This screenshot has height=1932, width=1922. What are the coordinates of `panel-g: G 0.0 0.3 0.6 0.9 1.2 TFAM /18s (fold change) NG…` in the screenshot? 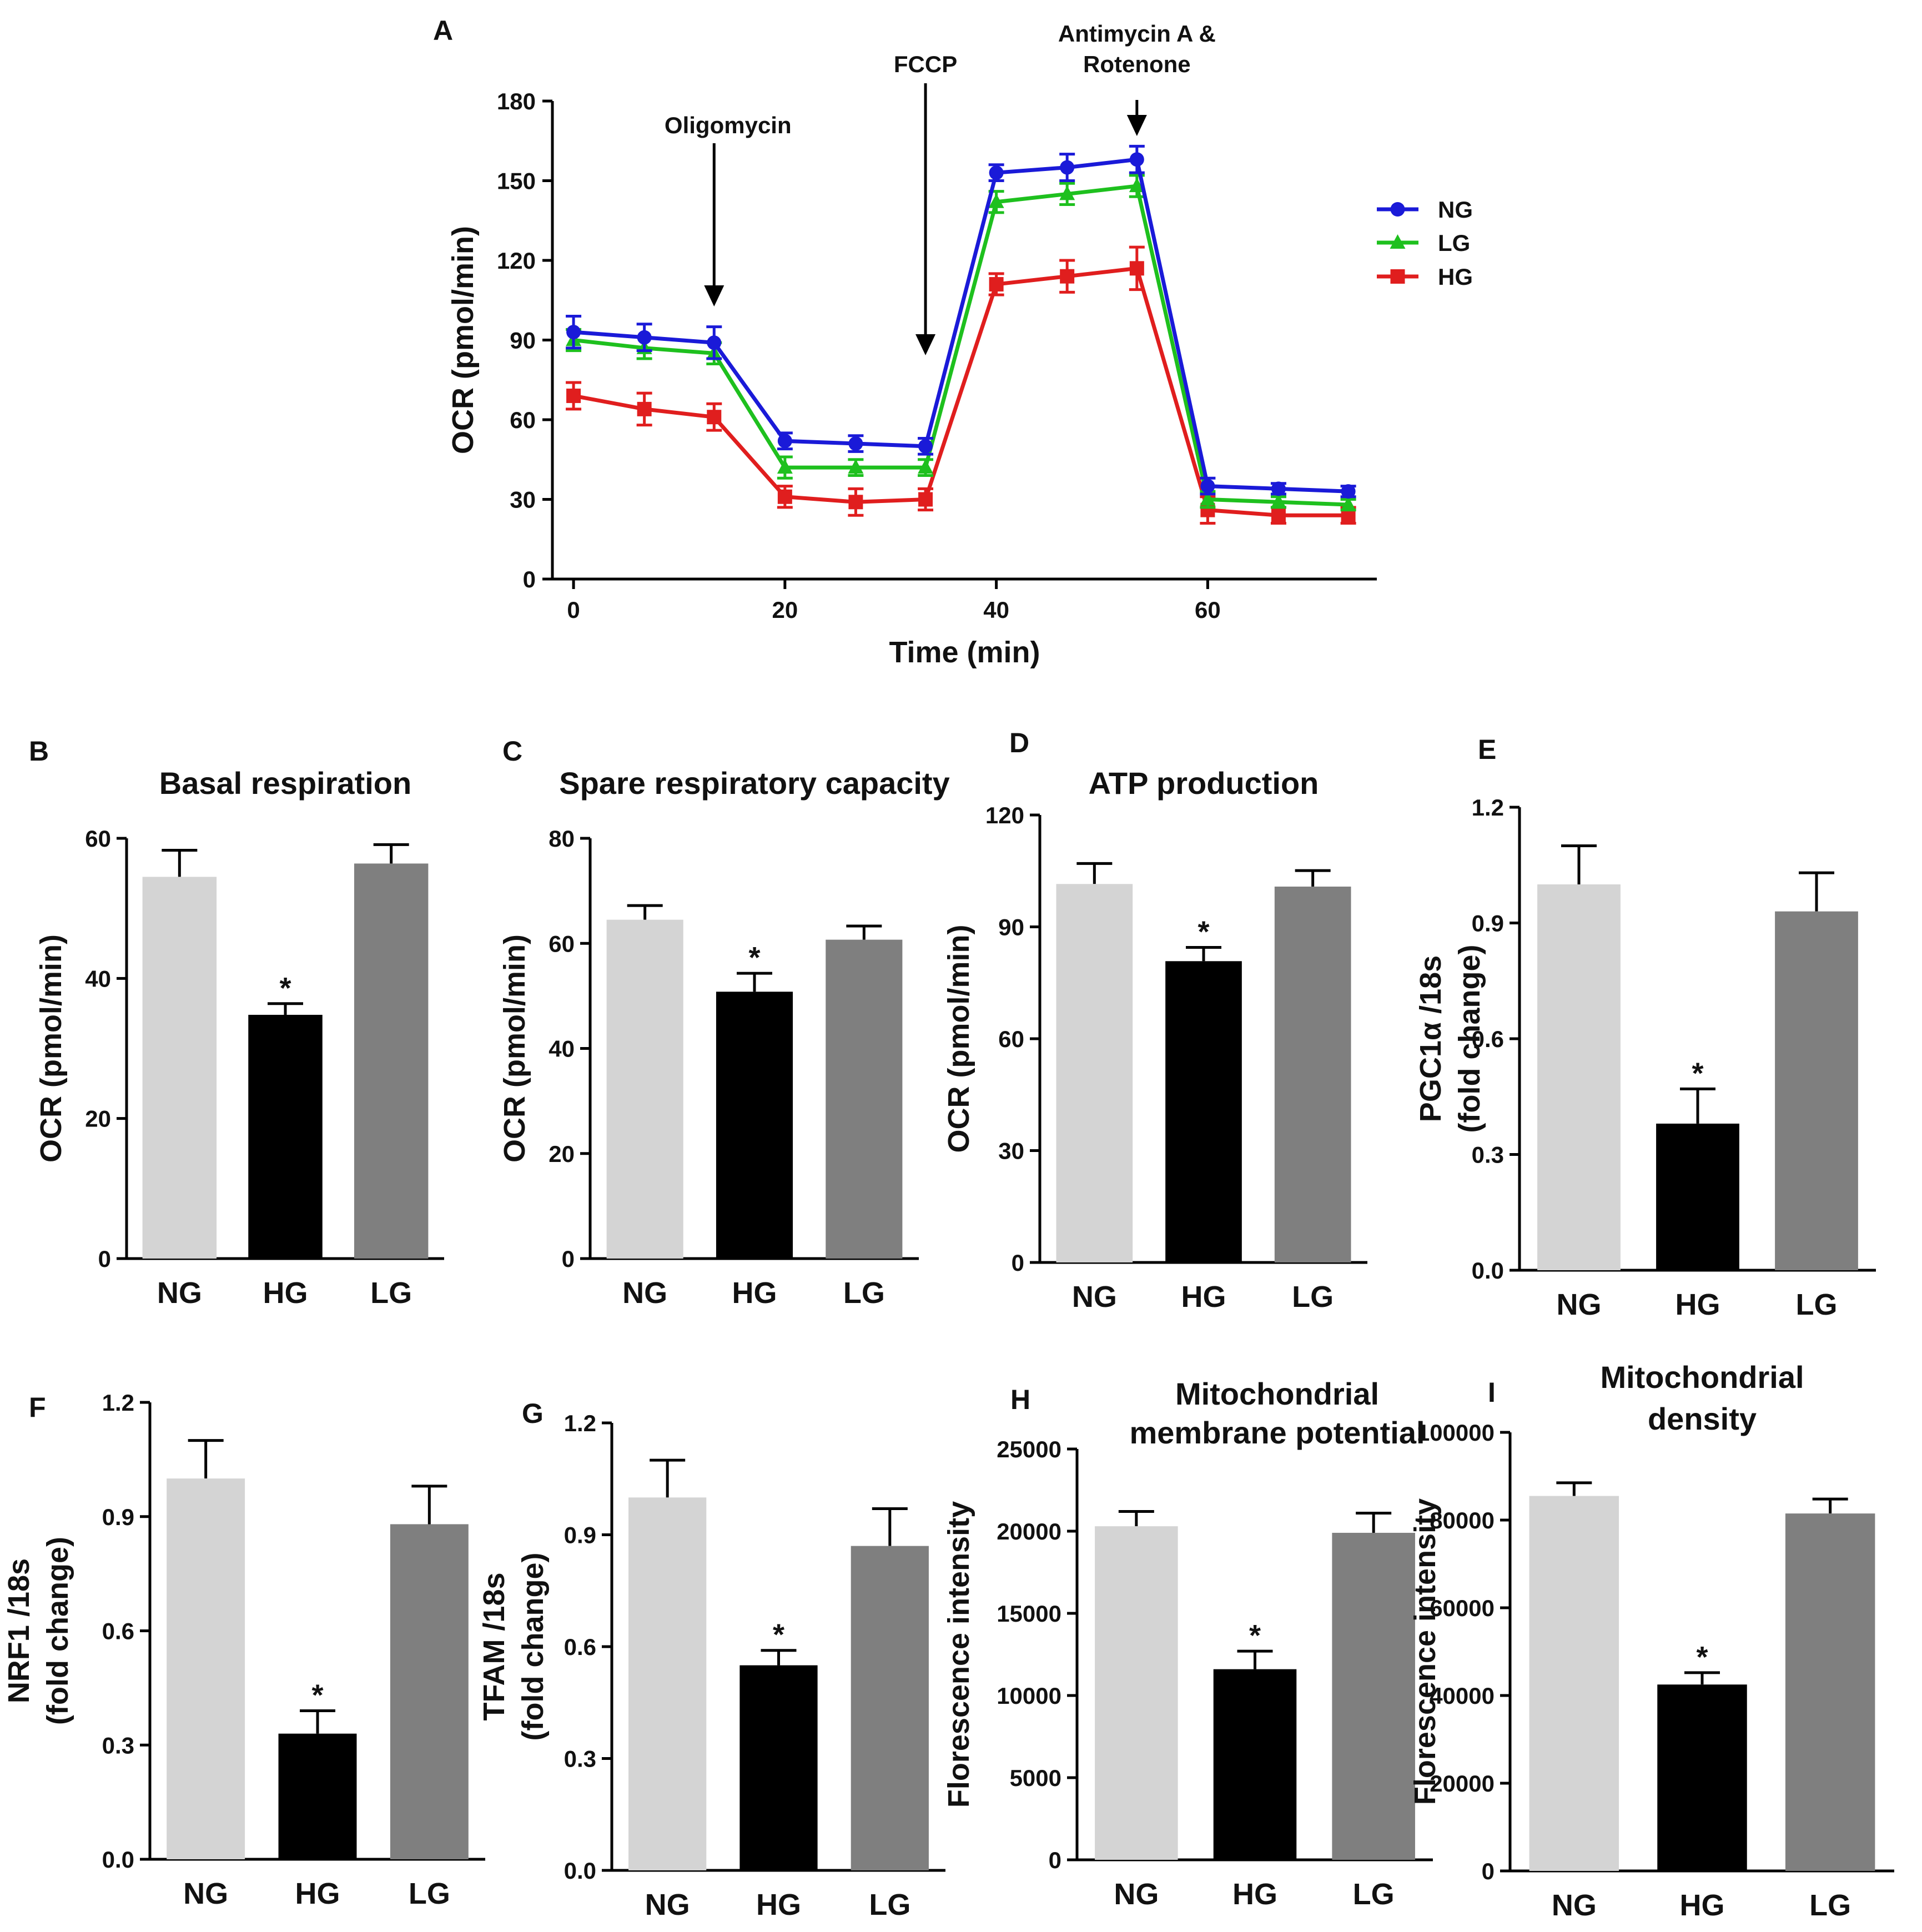 It's located at (711, 1660).